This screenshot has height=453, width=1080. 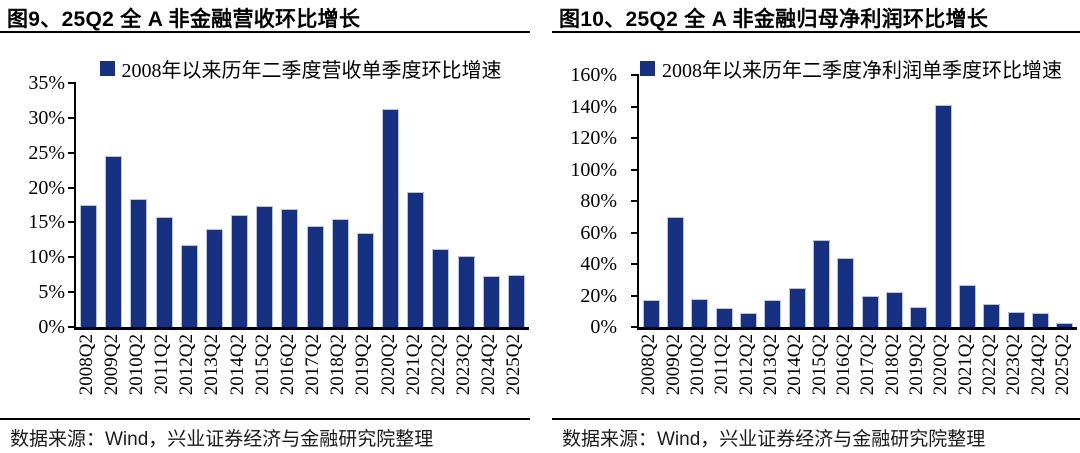 I want to click on figure-title: 图9、25Q2 全 A 非金融营收环比增长, so click(x=184, y=19).